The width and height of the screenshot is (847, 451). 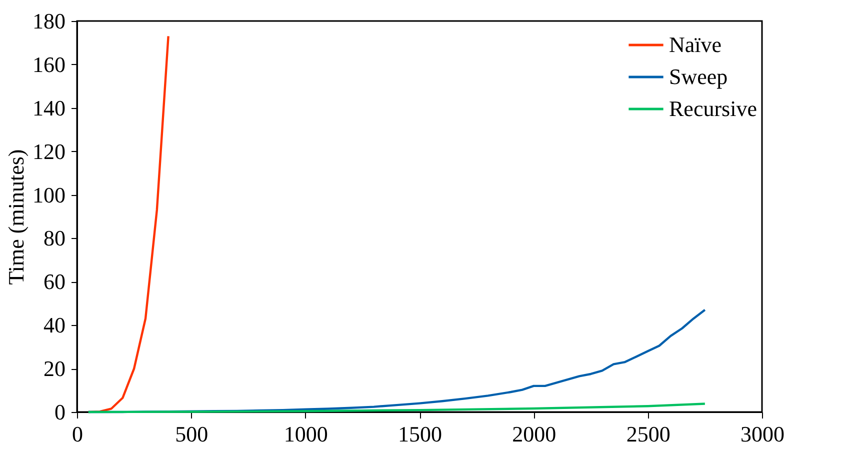 What do you see at coordinates (396, 408) in the screenshot?
I see `line-series` at bounding box center [396, 408].